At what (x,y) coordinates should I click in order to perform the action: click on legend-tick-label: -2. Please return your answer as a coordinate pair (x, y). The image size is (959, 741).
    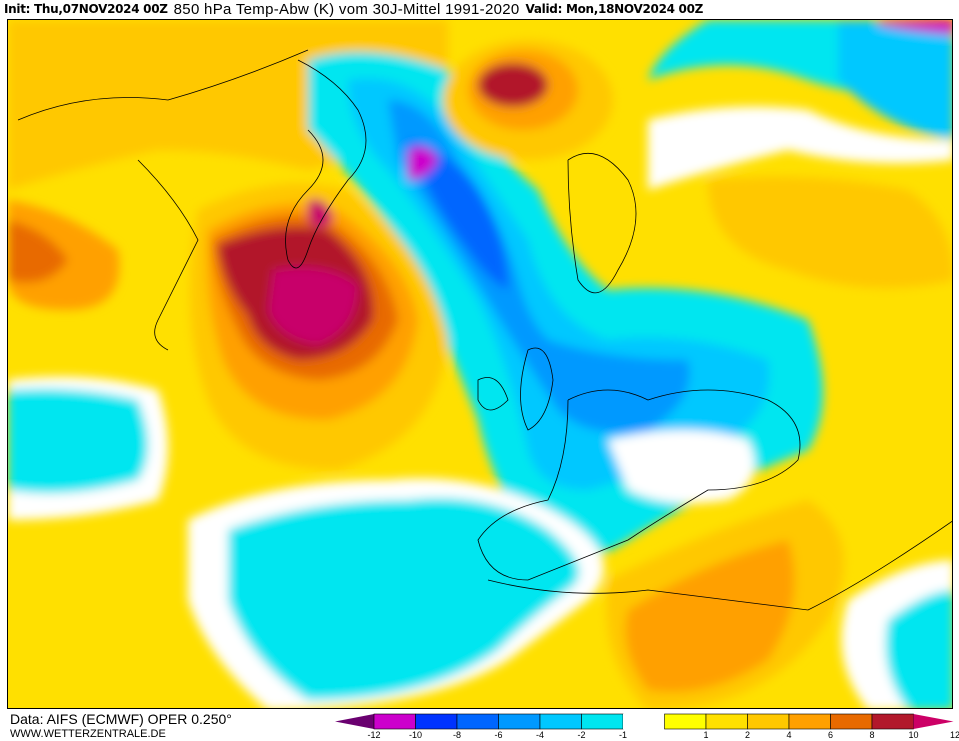
    Looking at the image, I should click on (581, 735).